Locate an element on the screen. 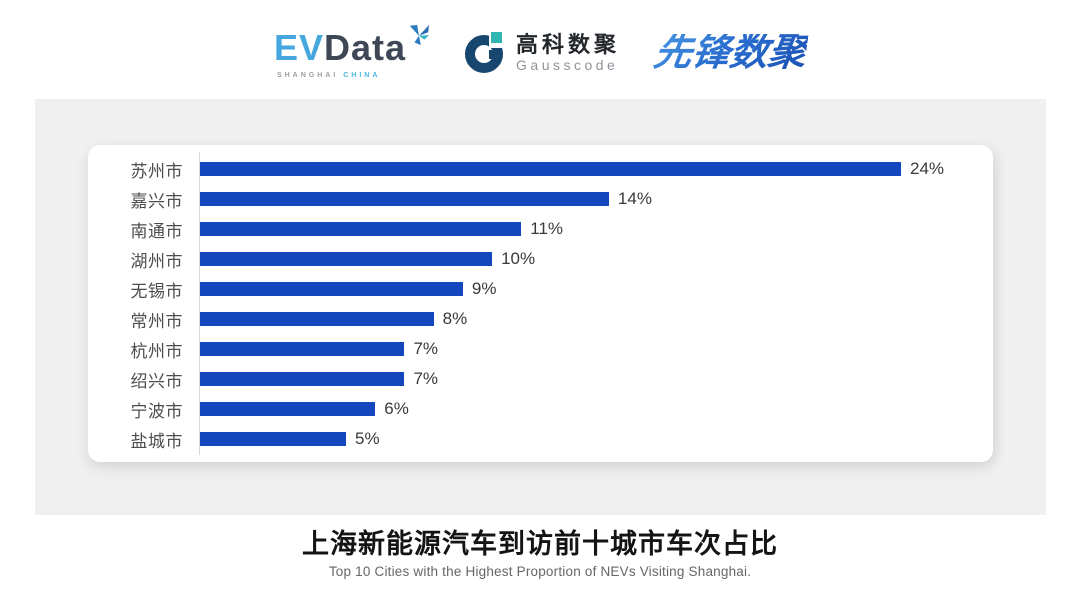 The height and width of the screenshot is (608, 1080). chart-row: 宁波市 6% is located at coordinates (540, 409).